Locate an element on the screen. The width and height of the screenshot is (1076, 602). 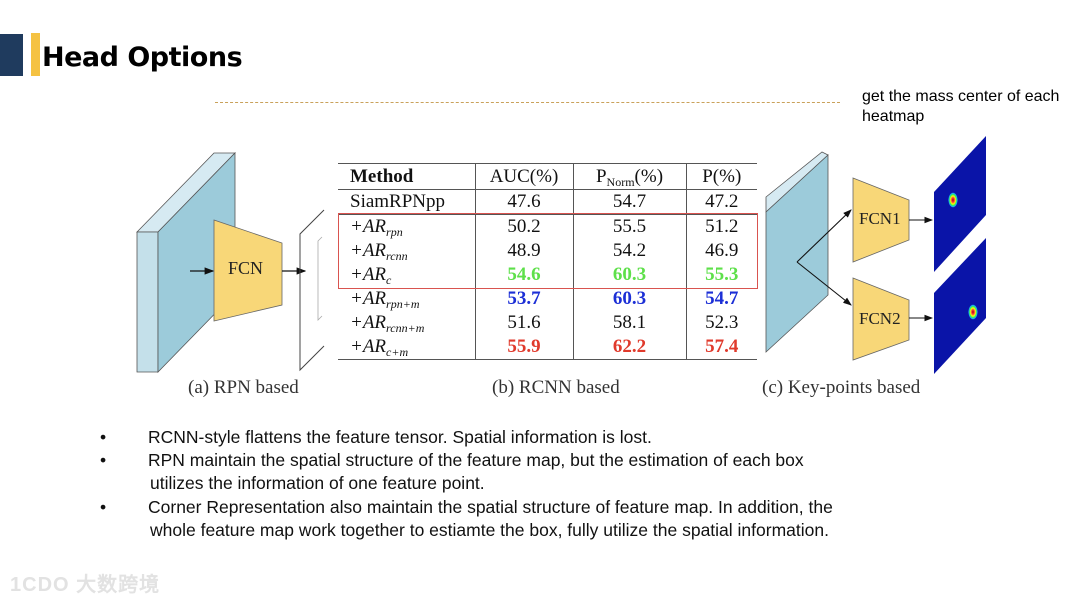
caption-b: (b) RCNN based is located at coordinates (556, 387).